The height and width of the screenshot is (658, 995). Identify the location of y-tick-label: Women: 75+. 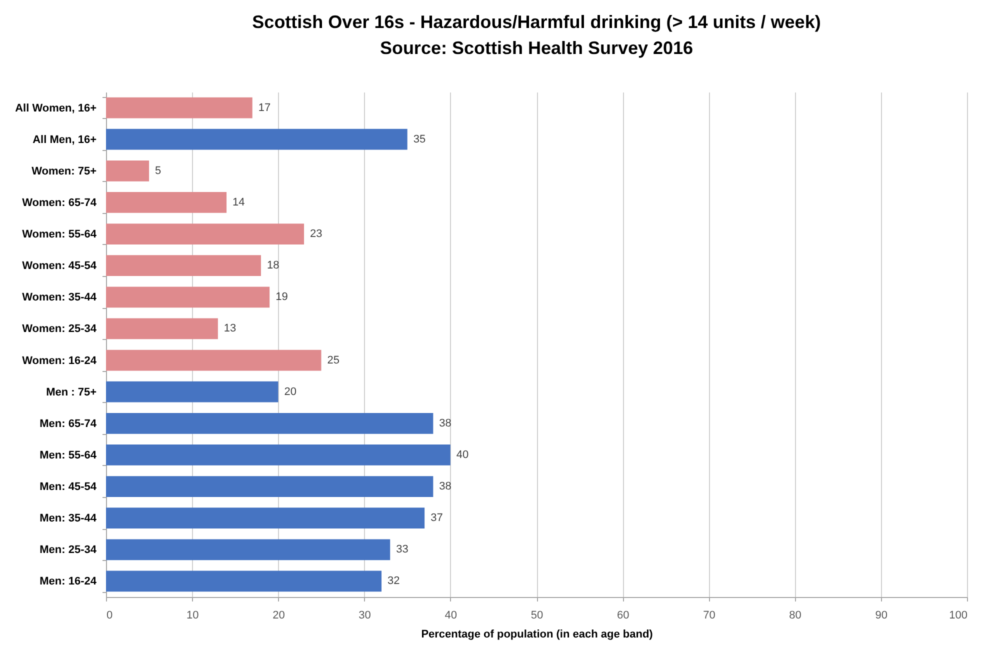
(64, 171).